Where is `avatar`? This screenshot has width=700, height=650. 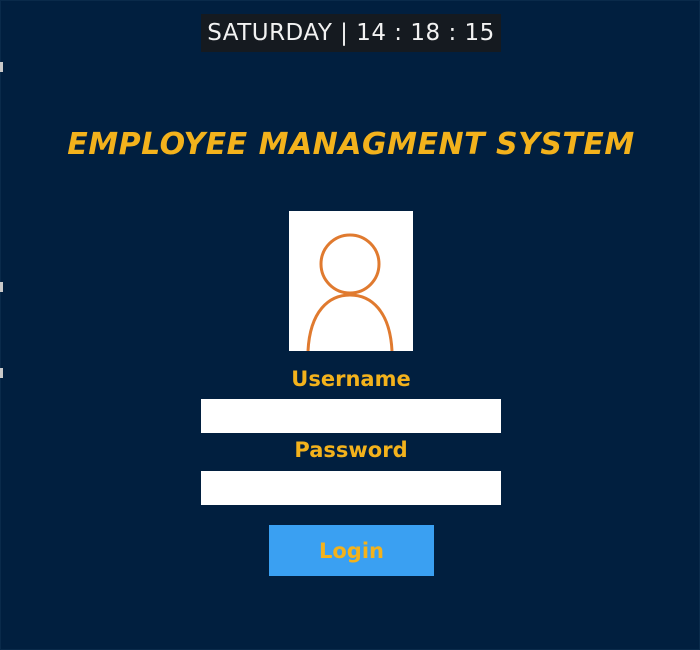
avatar is located at coordinates (351, 281).